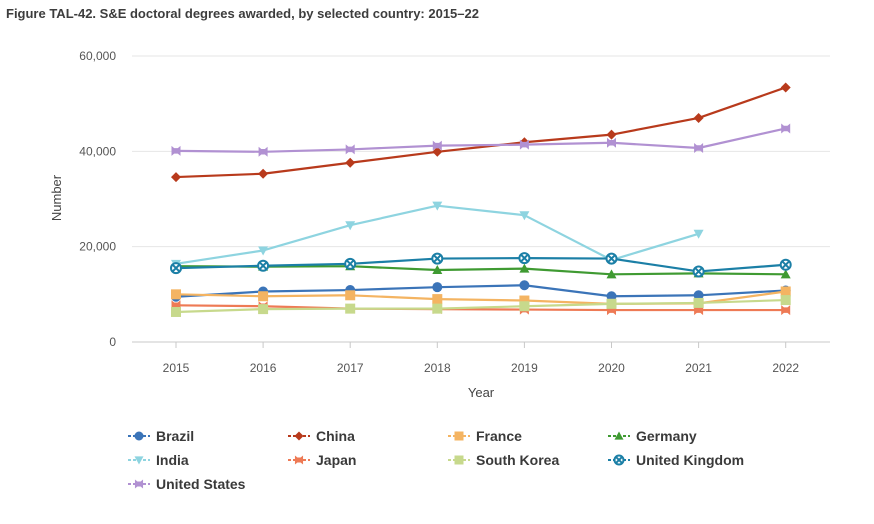 The width and height of the screenshot is (874, 524). What do you see at coordinates (56, 197) in the screenshot?
I see `y-axis-label: Number` at bounding box center [56, 197].